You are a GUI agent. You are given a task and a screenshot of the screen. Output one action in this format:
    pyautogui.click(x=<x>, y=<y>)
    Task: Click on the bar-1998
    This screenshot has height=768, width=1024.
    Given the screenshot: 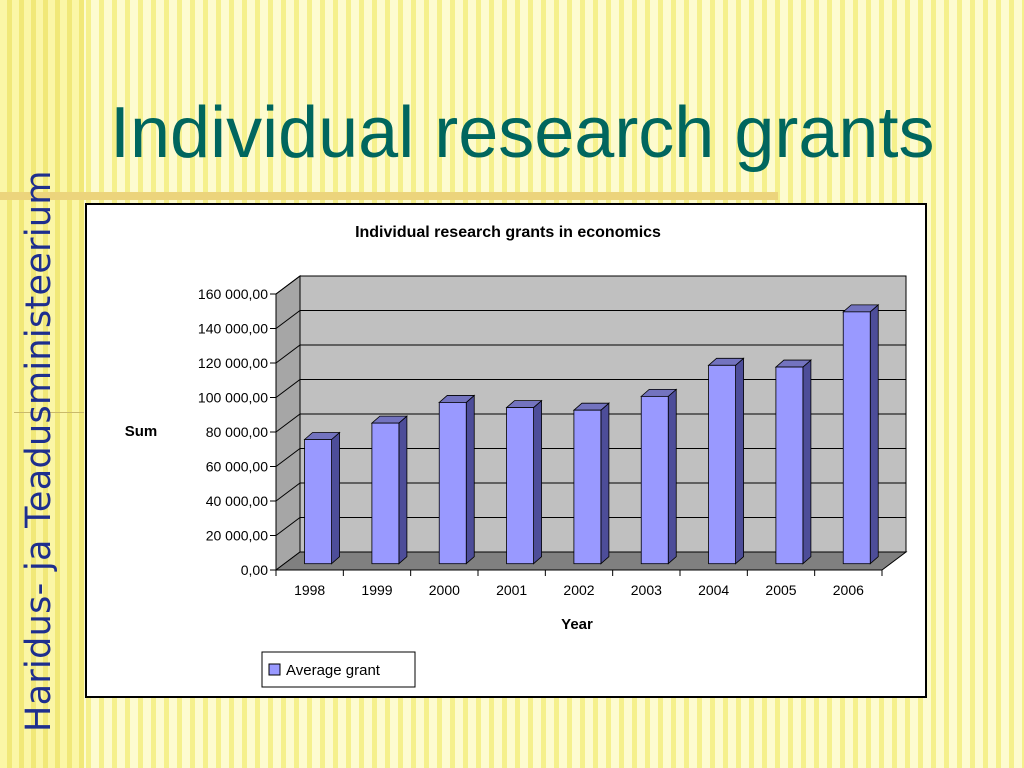 What is the action you would take?
    pyautogui.click(x=322, y=498)
    